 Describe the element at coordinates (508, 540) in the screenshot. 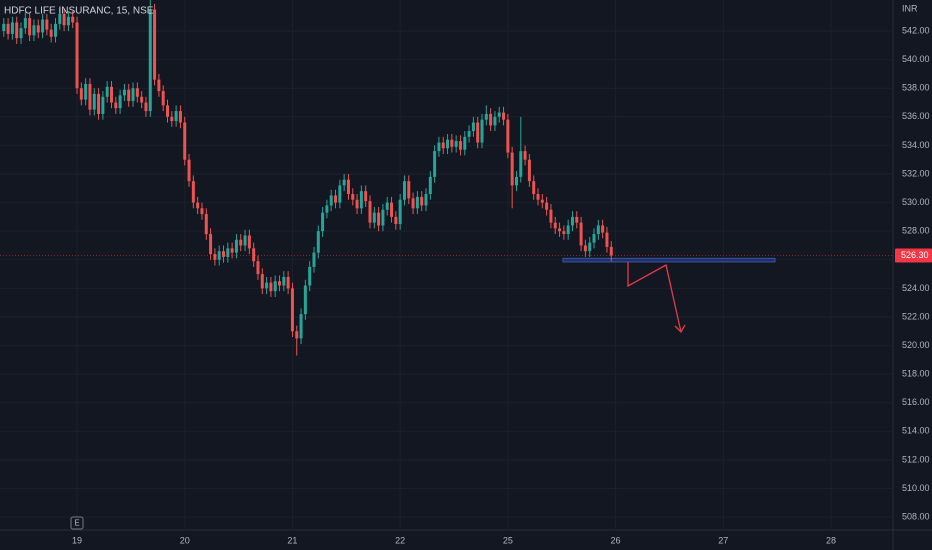

I see `x-tick-label: 25` at that location.